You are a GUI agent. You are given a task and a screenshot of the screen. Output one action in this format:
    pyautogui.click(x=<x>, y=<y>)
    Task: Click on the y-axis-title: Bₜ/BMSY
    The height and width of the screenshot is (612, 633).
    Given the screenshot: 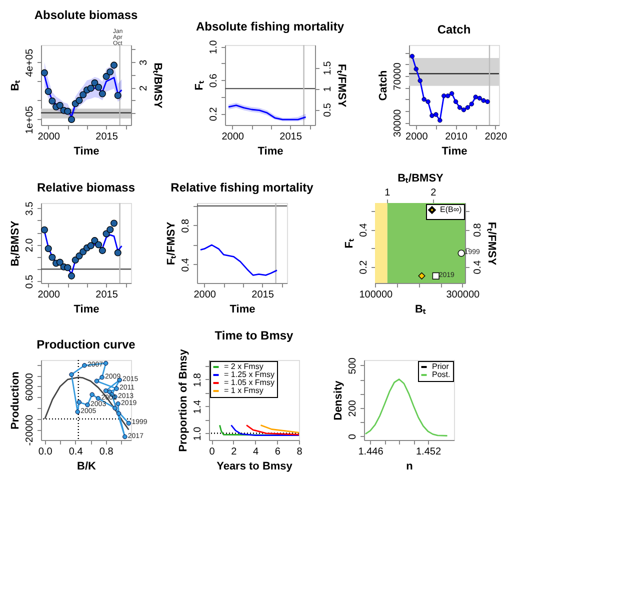 What is the action you would take?
    pyautogui.click(x=16, y=243)
    